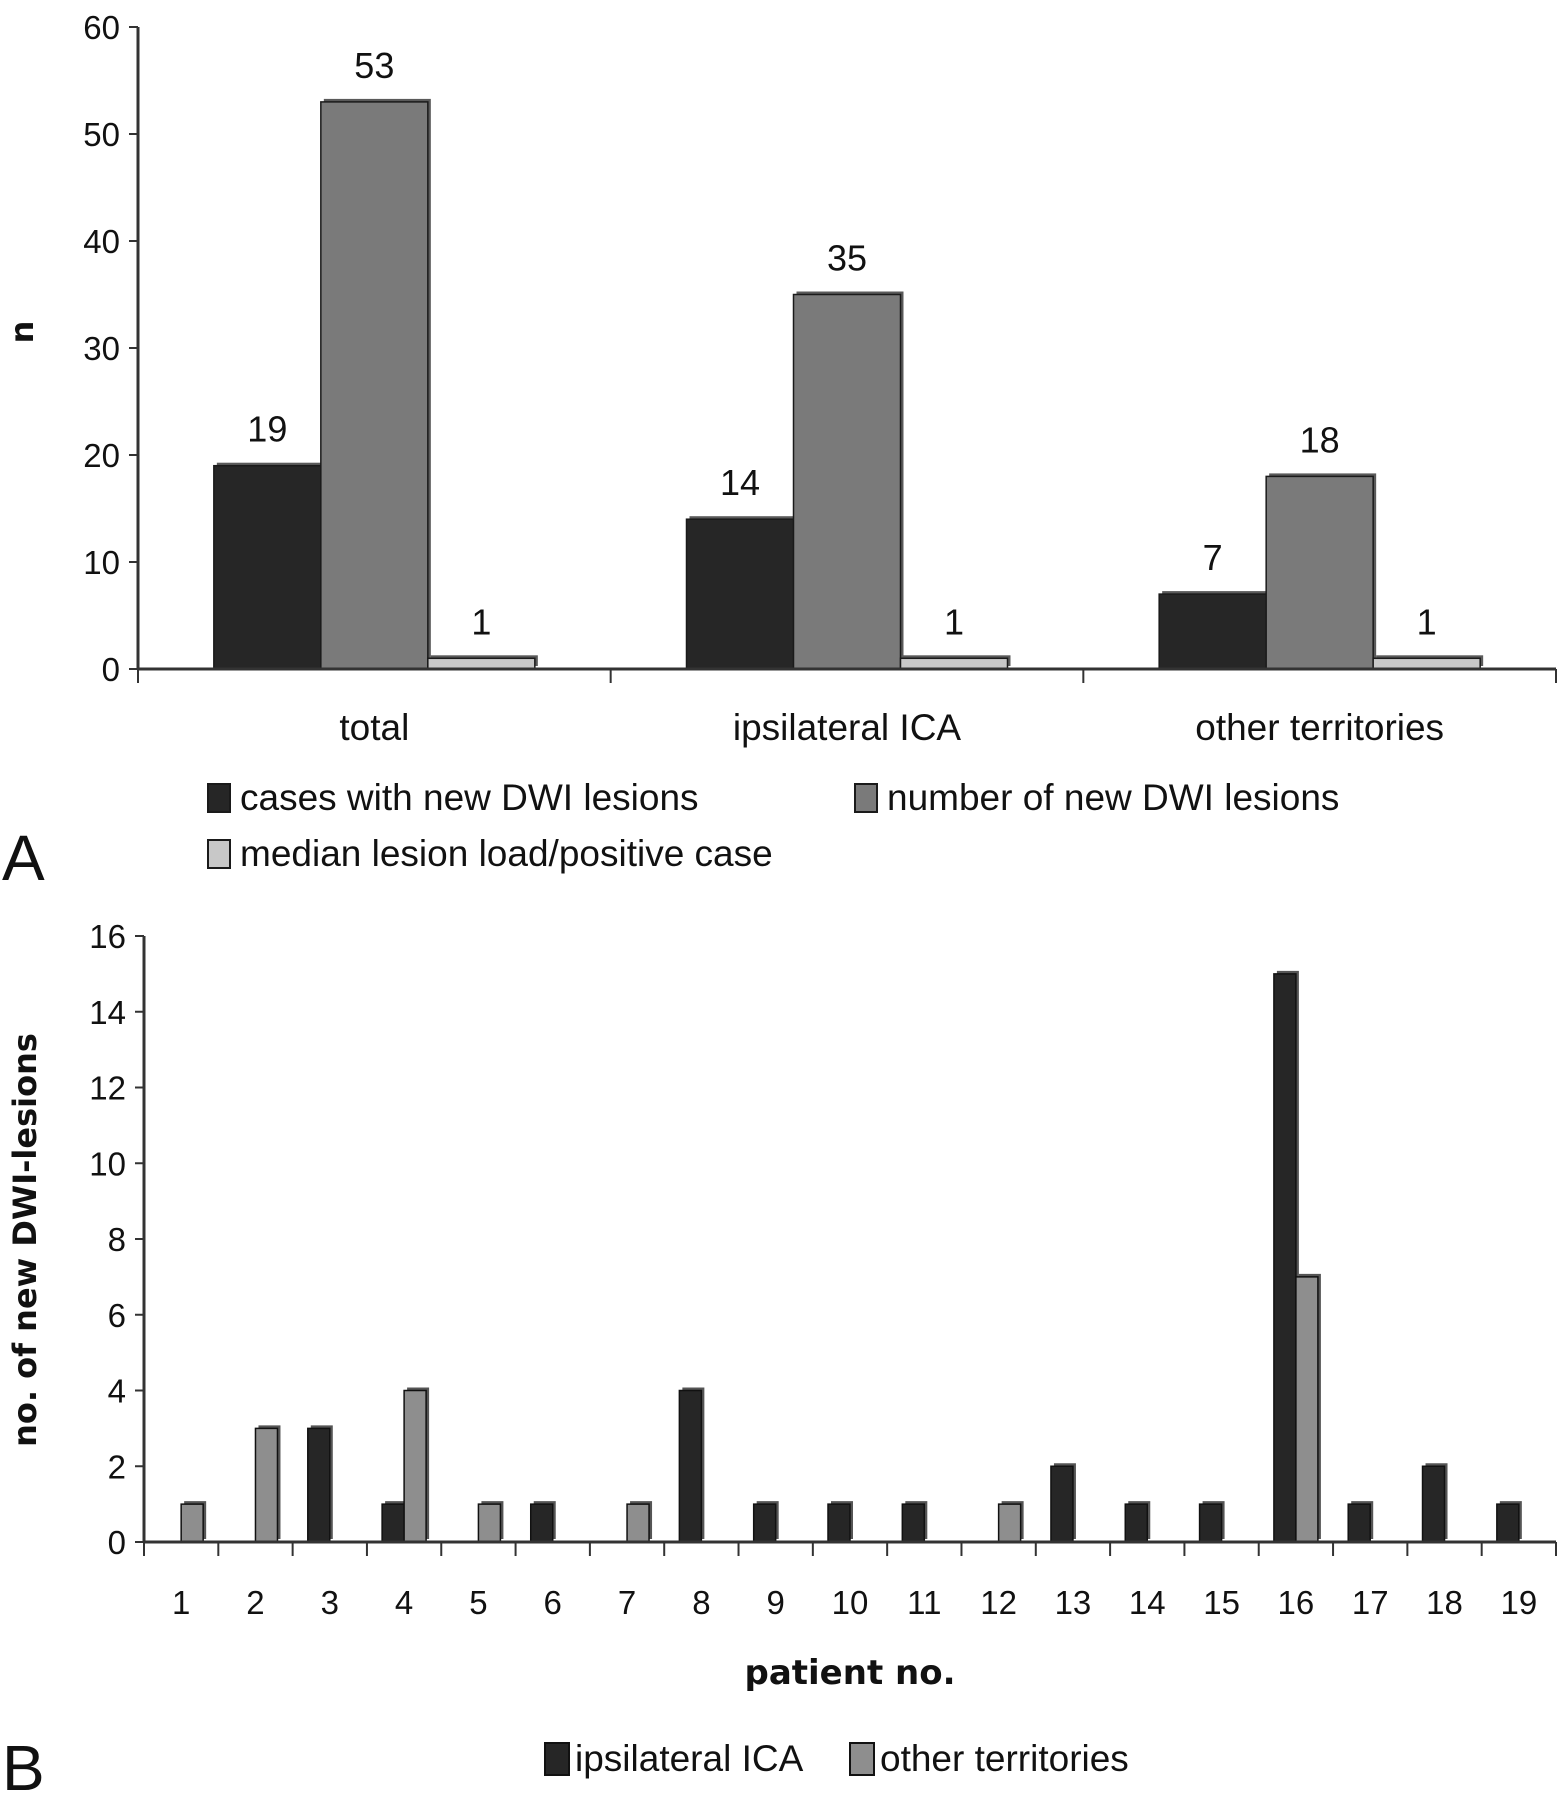 The image size is (1565, 1800). What do you see at coordinates (23, 858) in the screenshot?
I see `panel-a-letter: A` at bounding box center [23, 858].